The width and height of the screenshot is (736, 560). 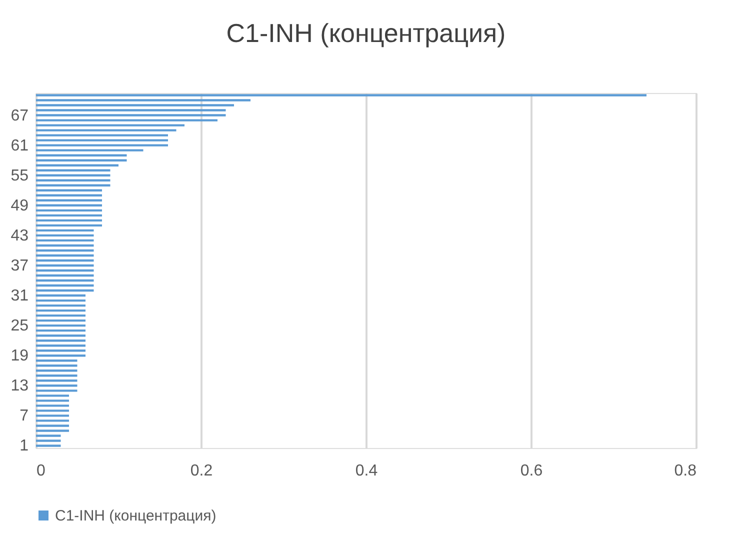 I want to click on x-tick-label: 0, so click(x=41, y=471).